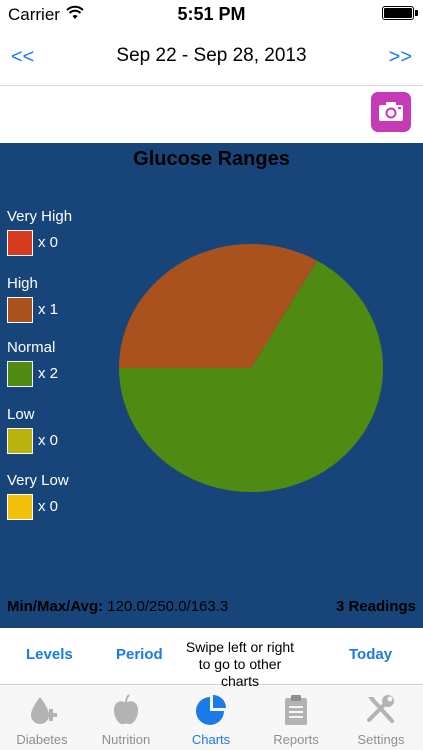 This screenshot has width=423, height=750. Describe the element at coordinates (211, 159) in the screenshot. I see `chart-title: Glucose Ranges` at that location.